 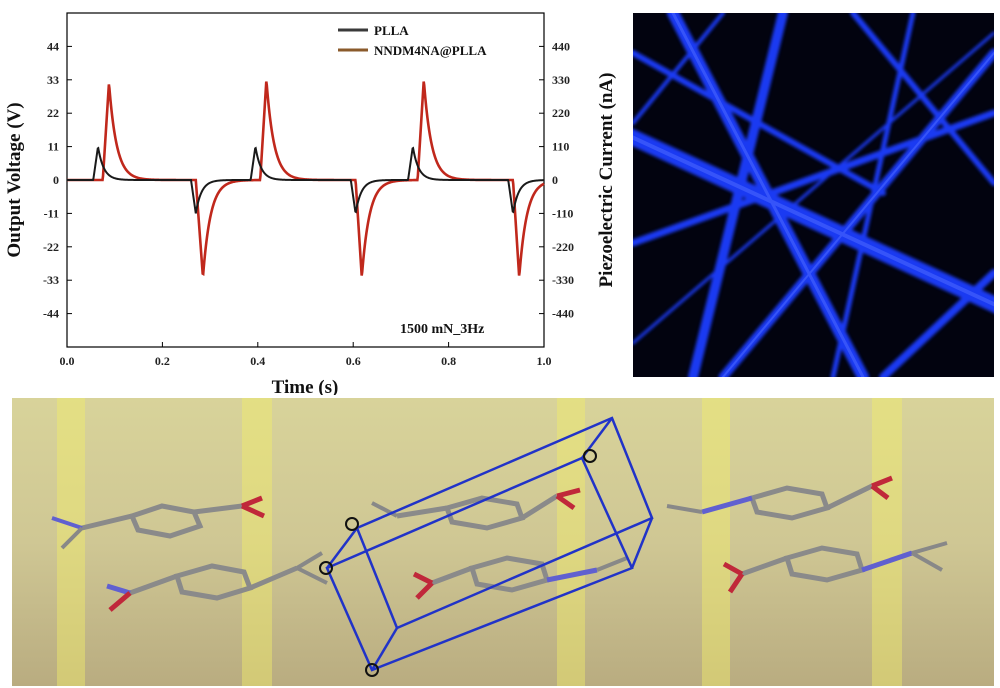 I want to click on y-tick-label: 0, so click(x=56, y=180).